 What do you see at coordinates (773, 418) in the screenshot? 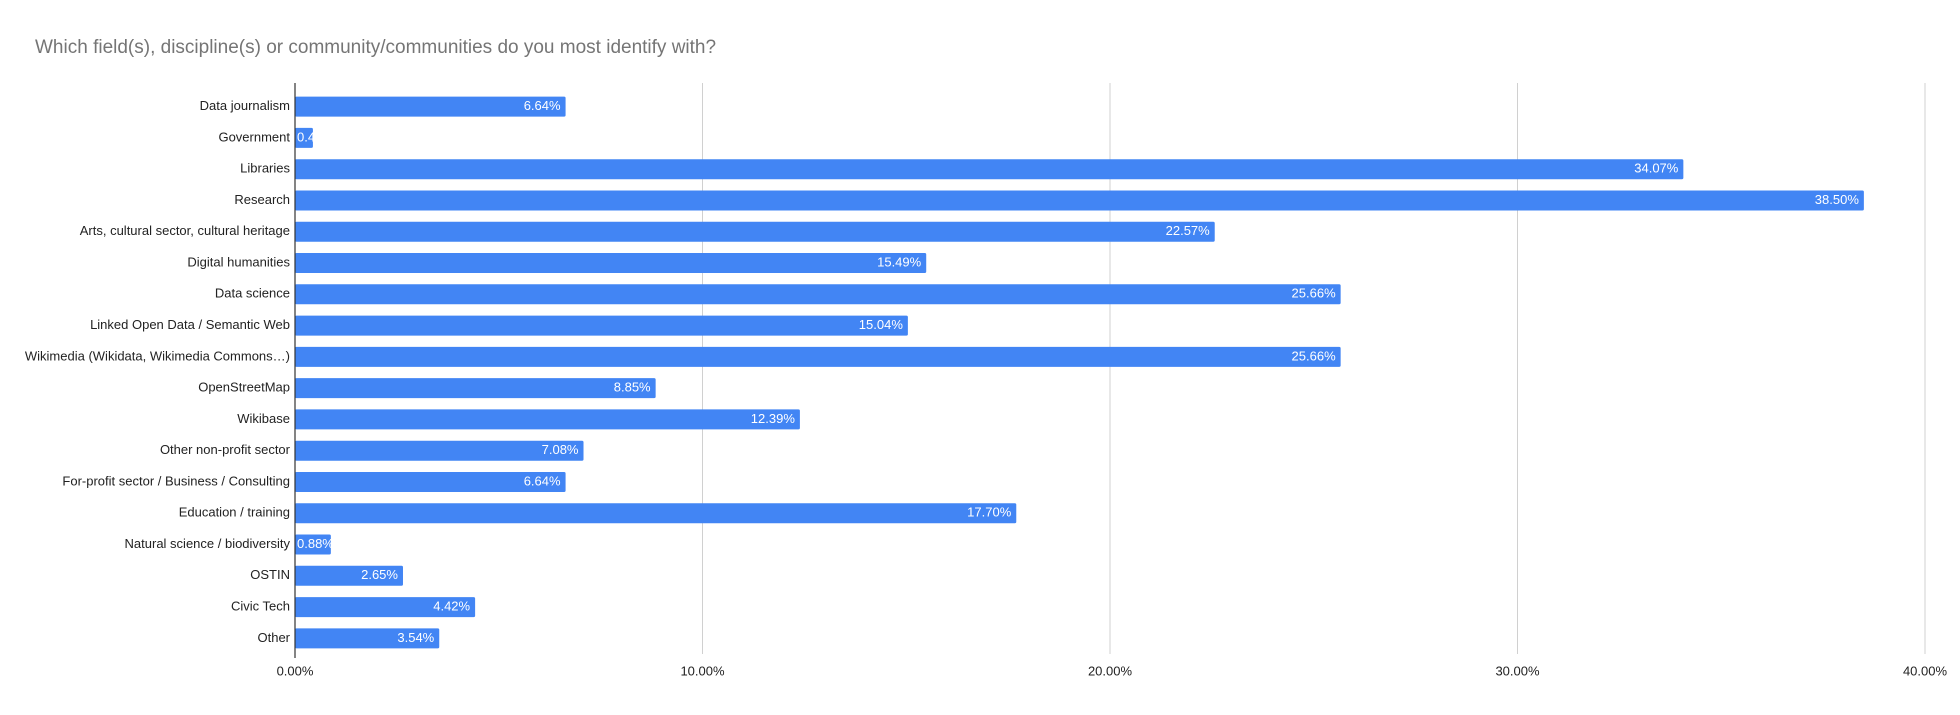
I see `data-label: 12.39%` at bounding box center [773, 418].